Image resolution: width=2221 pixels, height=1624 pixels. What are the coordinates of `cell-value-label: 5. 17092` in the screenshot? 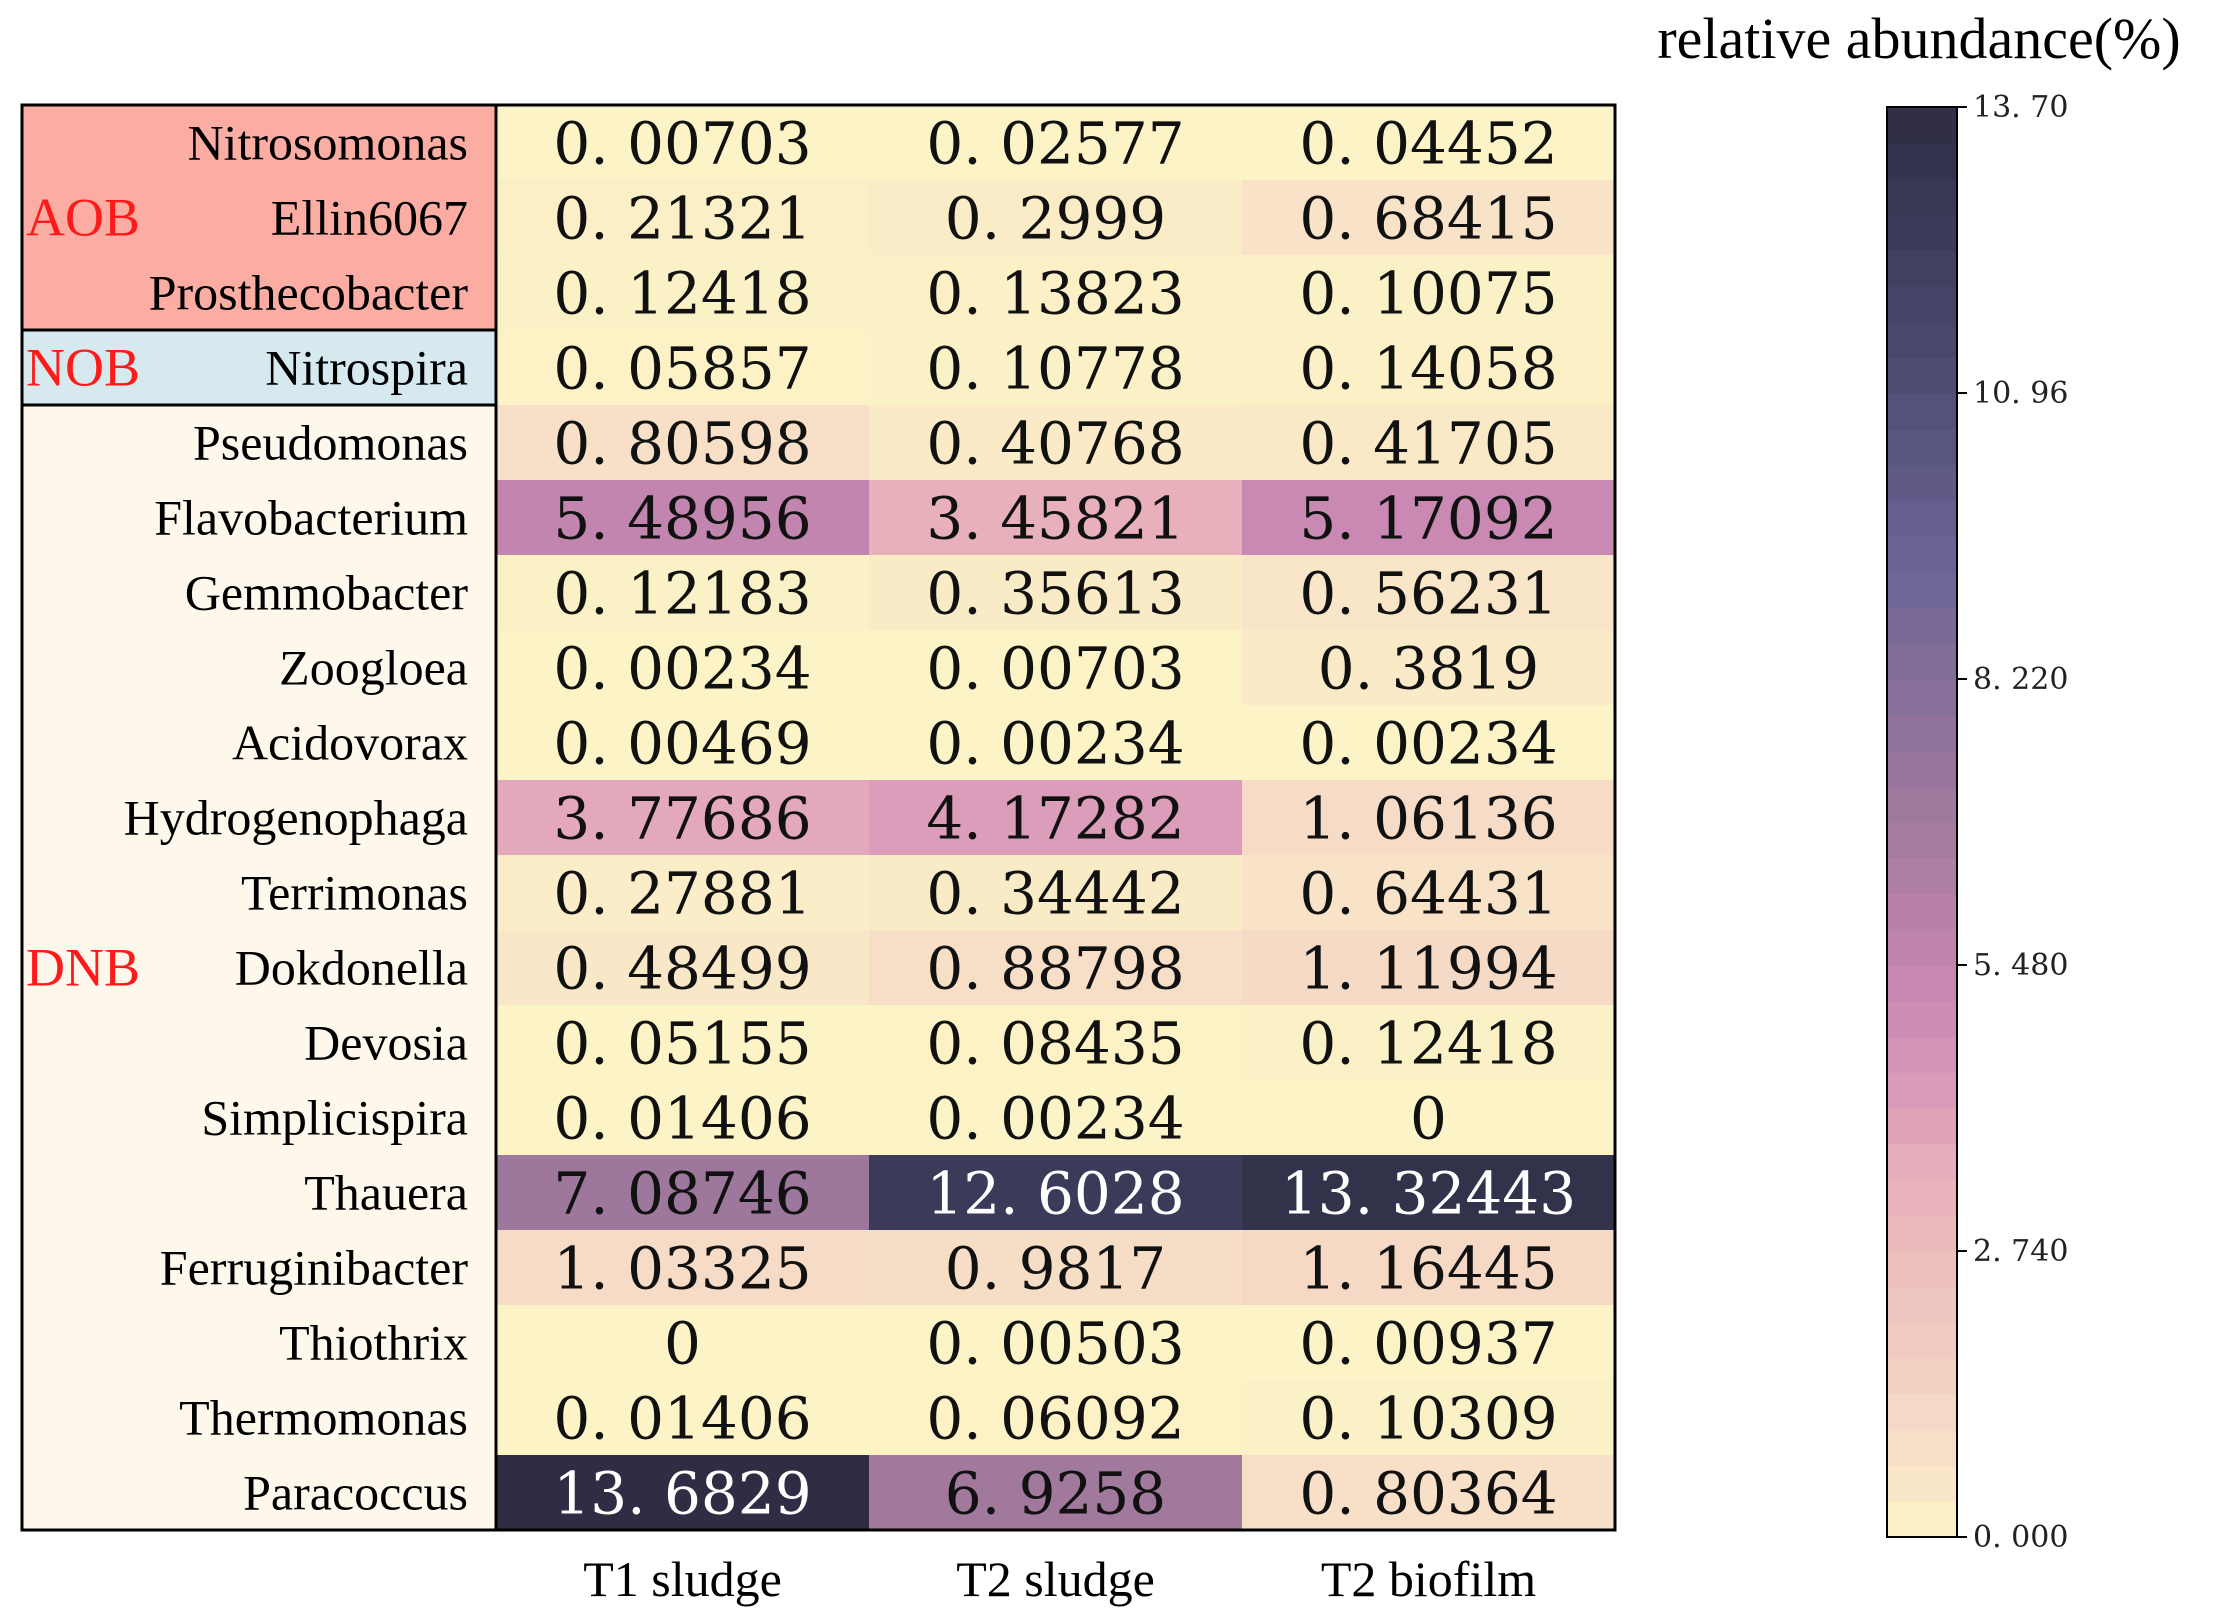 It's located at (1428, 519).